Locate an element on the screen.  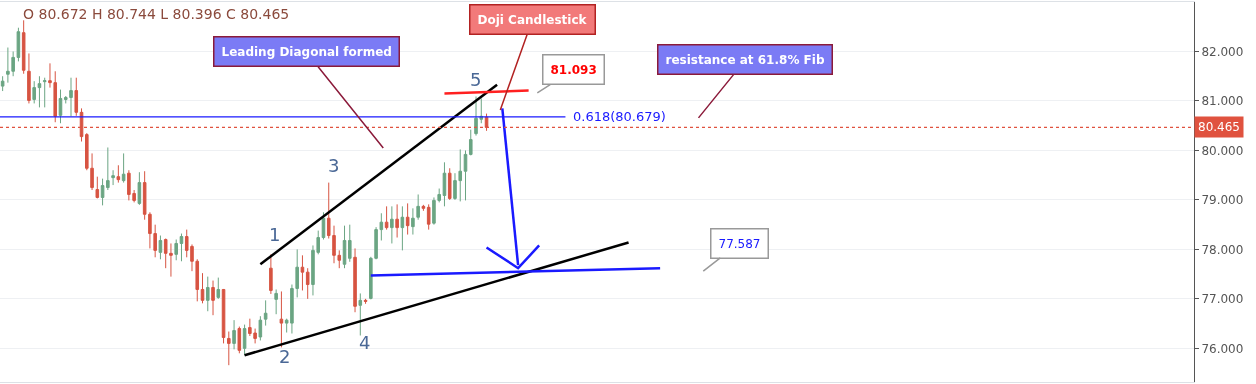
annotation: resistance at 61.8% Fib is located at coordinates (745, 59).